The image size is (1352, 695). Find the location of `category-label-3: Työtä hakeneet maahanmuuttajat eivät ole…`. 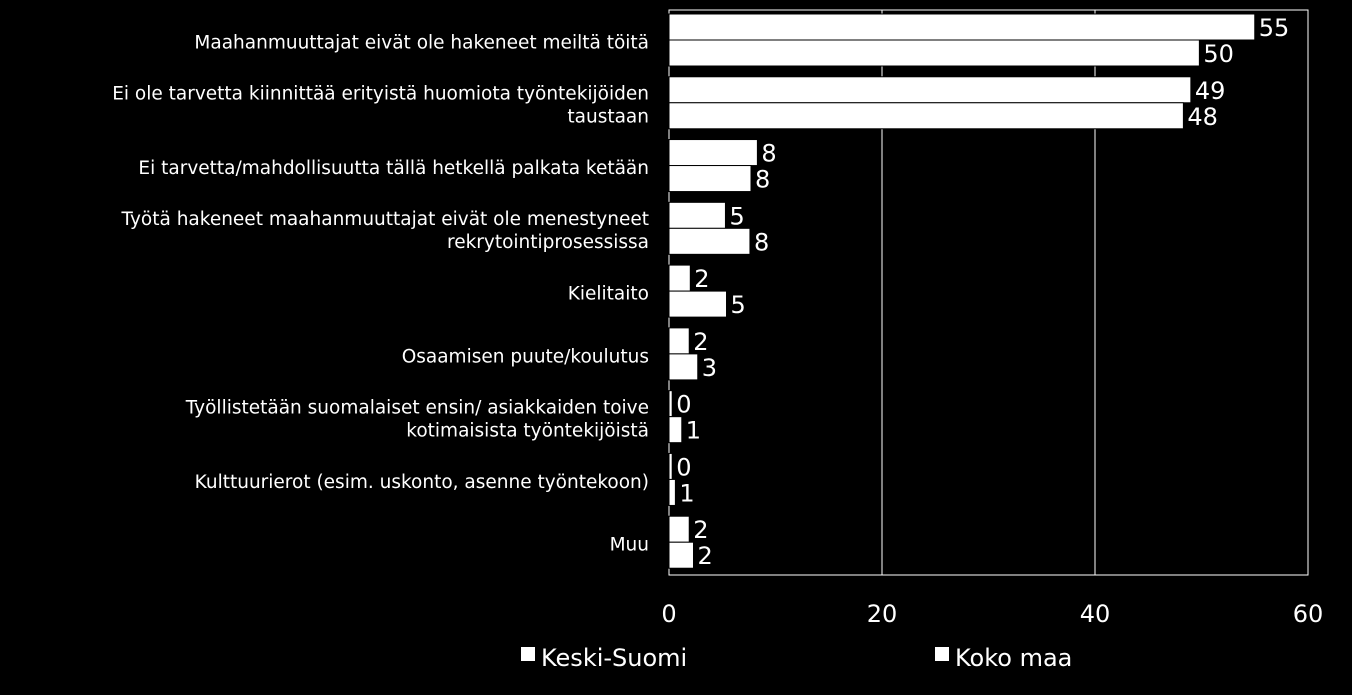

category-label-3: Työtä hakeneet maahanmuuttajat eivät ole… is located at coordinates (385, 231).